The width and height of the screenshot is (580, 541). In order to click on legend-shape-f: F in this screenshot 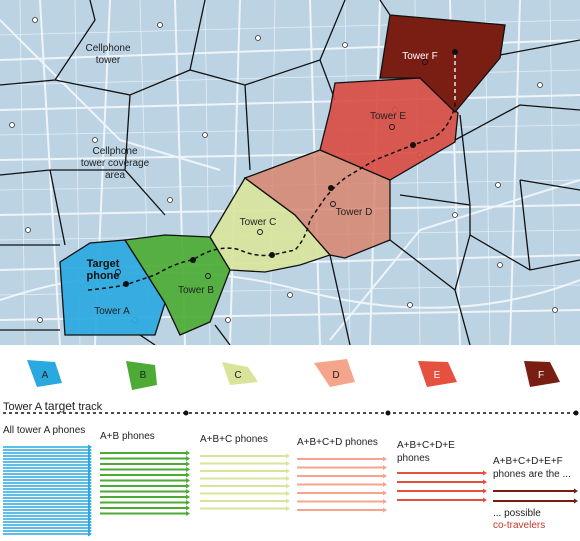, I will do `click(542, 374)`.